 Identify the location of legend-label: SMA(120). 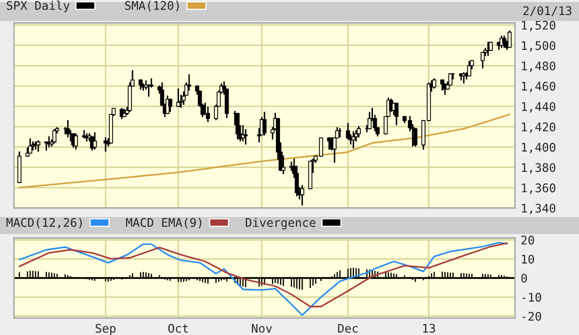
(152, 6).